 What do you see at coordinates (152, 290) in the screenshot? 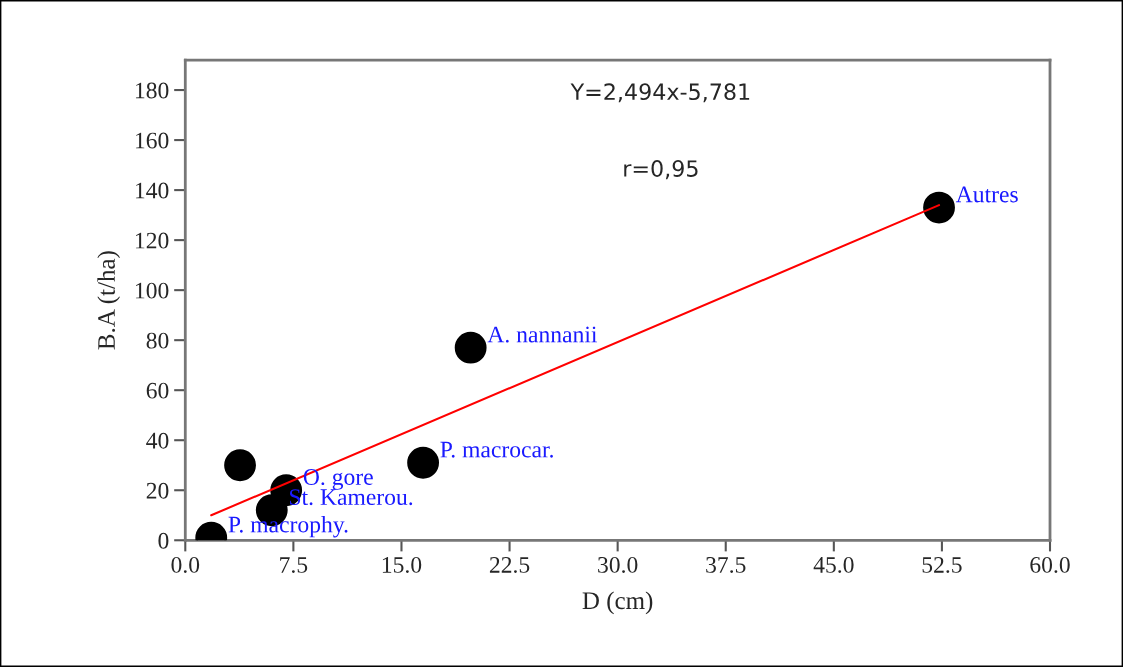
I see `y-tick-label: 100` at bounding box center [152, 290].